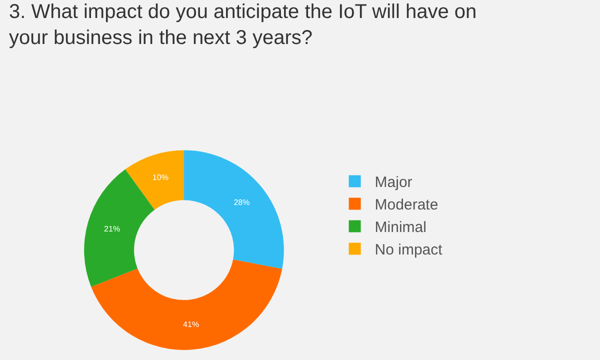  I want to click on chart-title: 3. What impact do you anticipate the IoT will have on your business in the next 3 years?, so click(243, 25).